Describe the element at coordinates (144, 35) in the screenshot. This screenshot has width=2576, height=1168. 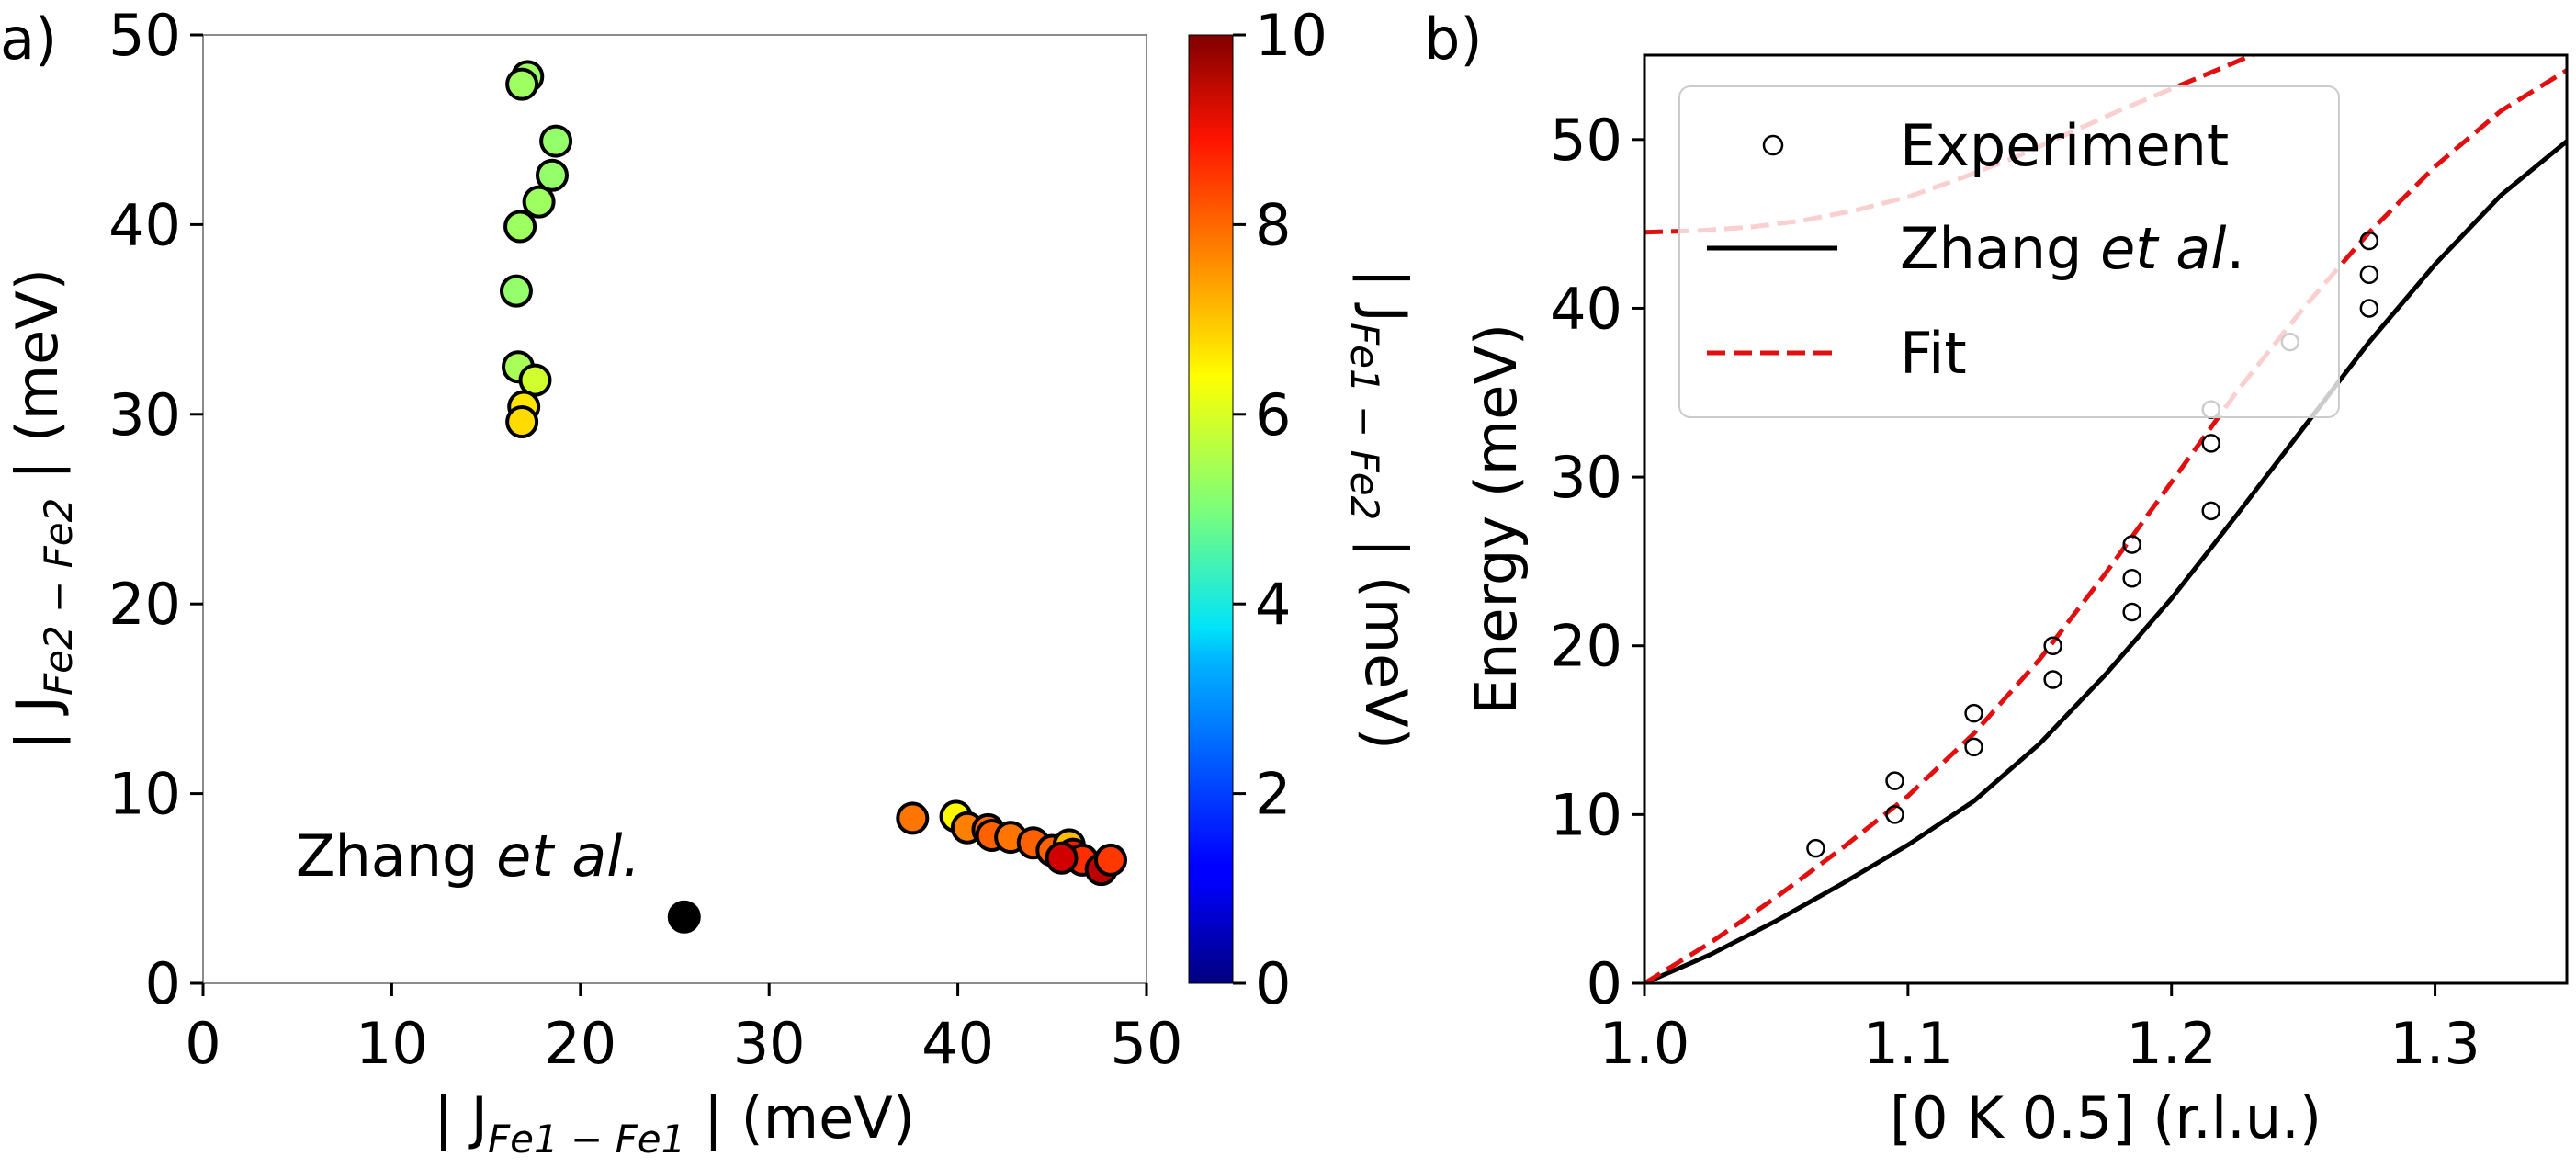
I see `panel-a-ytick-label: 50` at that location.